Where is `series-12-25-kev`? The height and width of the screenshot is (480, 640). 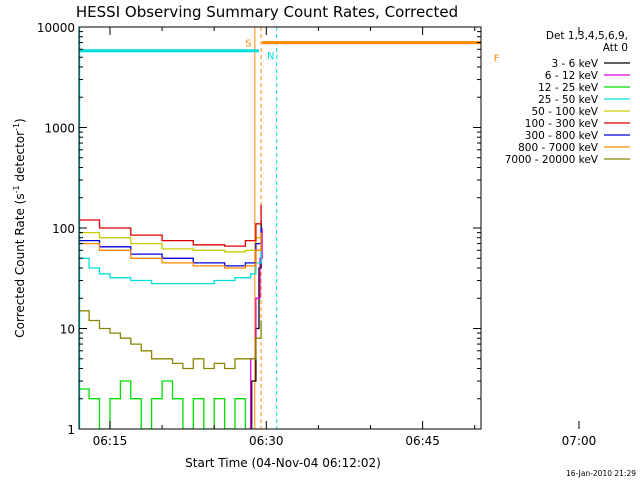 series-12-25-kev is located at coordinates (163, 404).